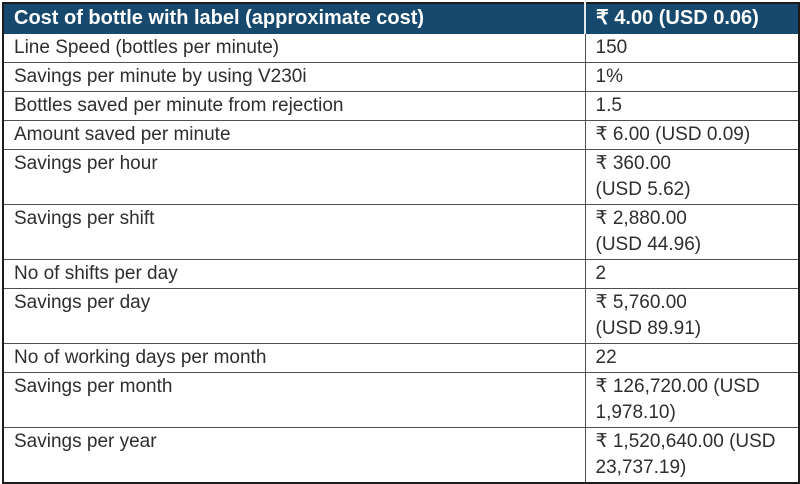  Describe the element at coordinates (294, 400) in the screenshot. I see `row-label-savings-per-month: Savings per month` at that location.